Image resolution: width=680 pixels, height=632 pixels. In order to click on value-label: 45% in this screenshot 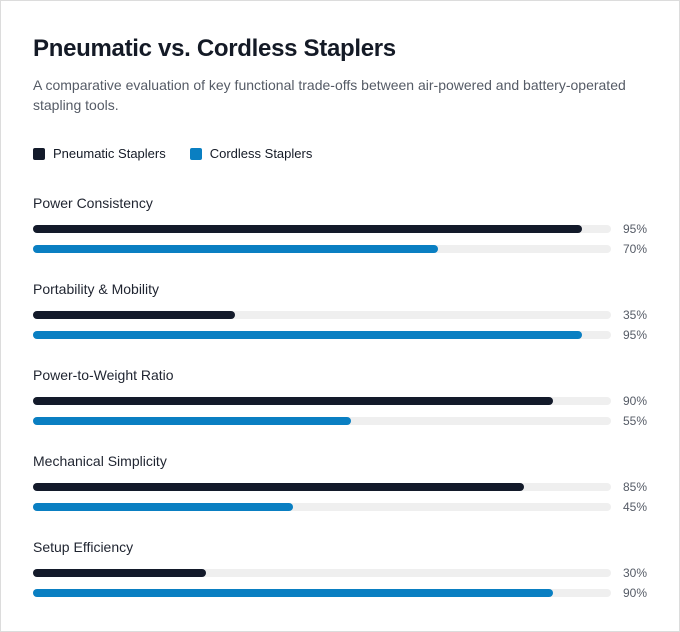, I will do `click(635, 507)`.